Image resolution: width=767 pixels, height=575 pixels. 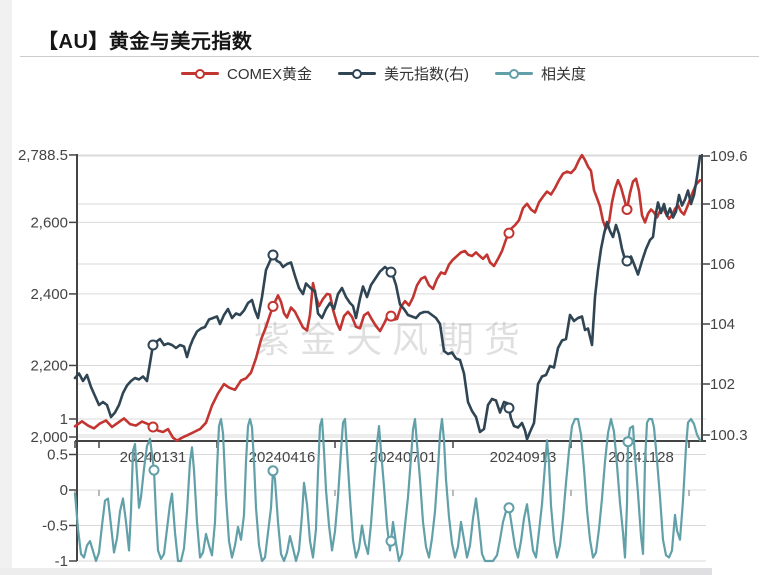 I want to click on y-axis-label-usd: 102, so click(x=722, y=384).